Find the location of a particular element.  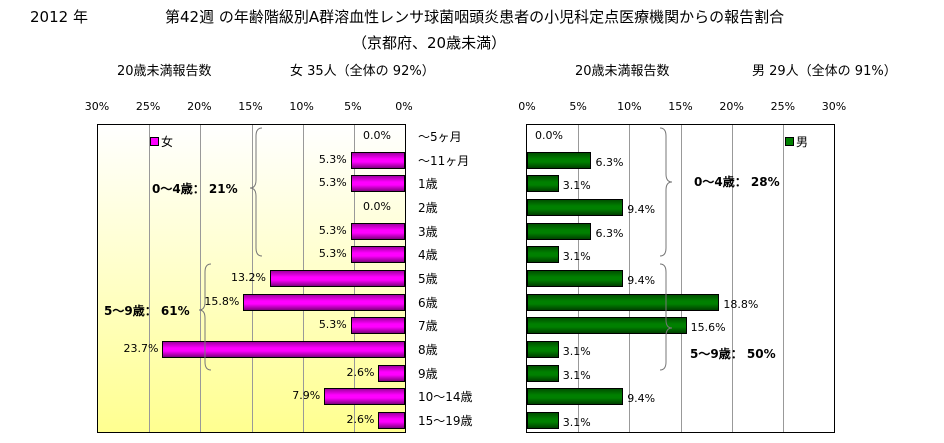

x-tick-label-male: 30% is located at coordinates (834, 106).